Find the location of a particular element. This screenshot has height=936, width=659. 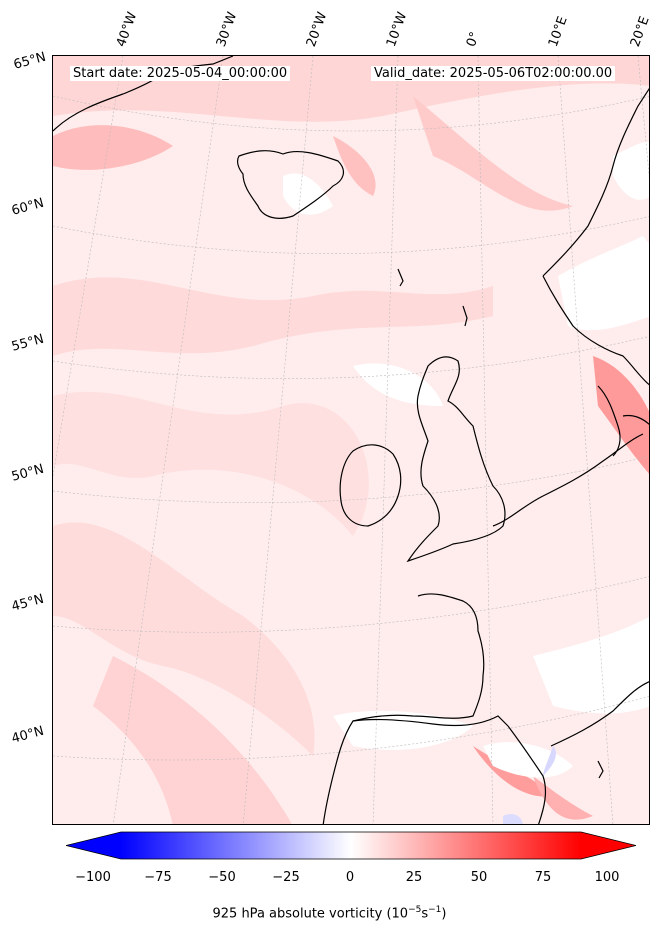

lat-label-50n: 50°N is located at coordinates (28, 473).